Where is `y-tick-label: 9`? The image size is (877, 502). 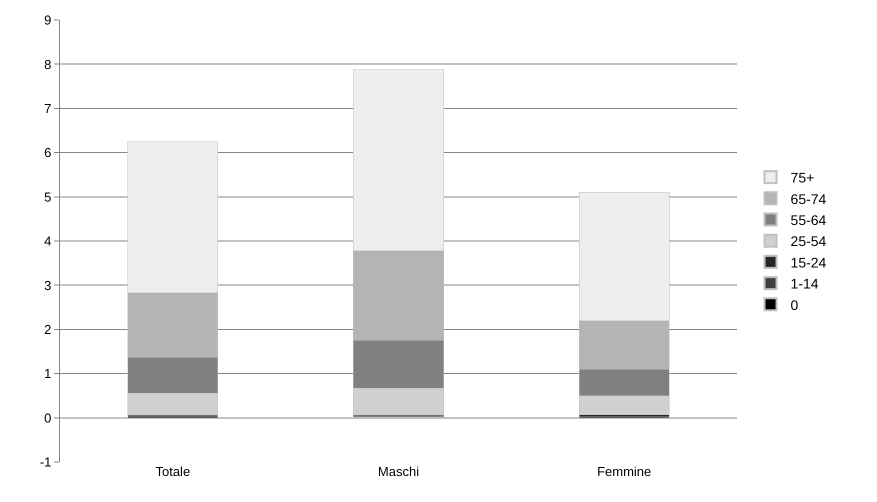 y-tick-label: 9 is located at coordinates (48, 20).